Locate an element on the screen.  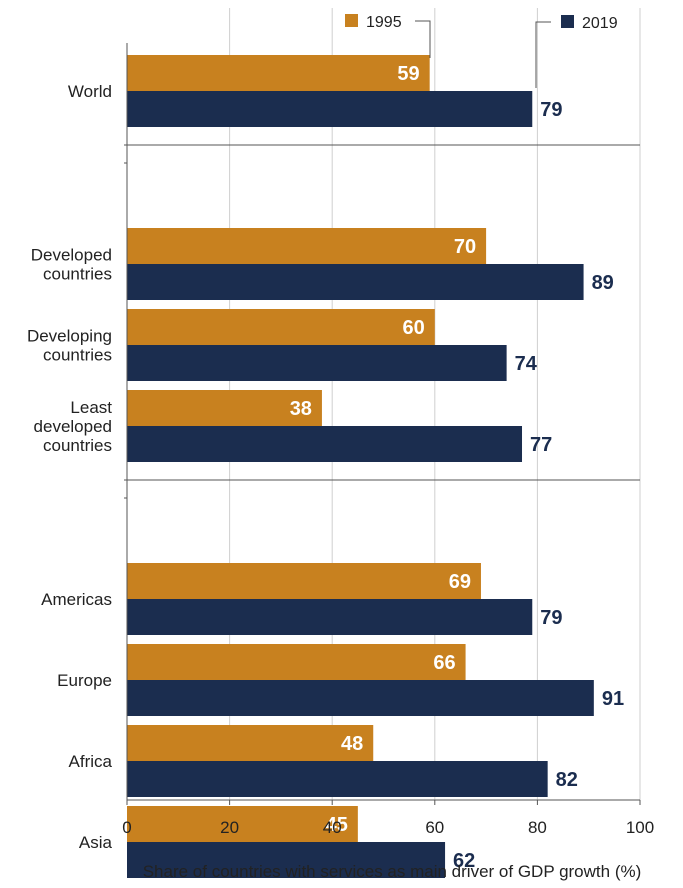
x-tick-label: 100 is located at coordinates (640, 827).